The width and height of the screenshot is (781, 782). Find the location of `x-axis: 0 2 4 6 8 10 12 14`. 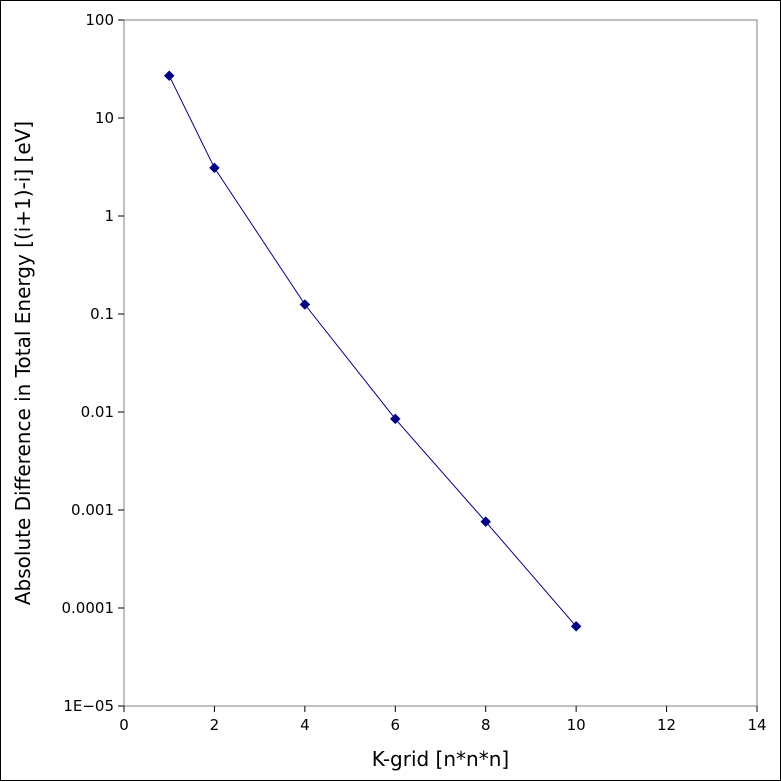

x-axis: 0 2 4 6 8 10 12 14 is located at coordinates (443, 720).